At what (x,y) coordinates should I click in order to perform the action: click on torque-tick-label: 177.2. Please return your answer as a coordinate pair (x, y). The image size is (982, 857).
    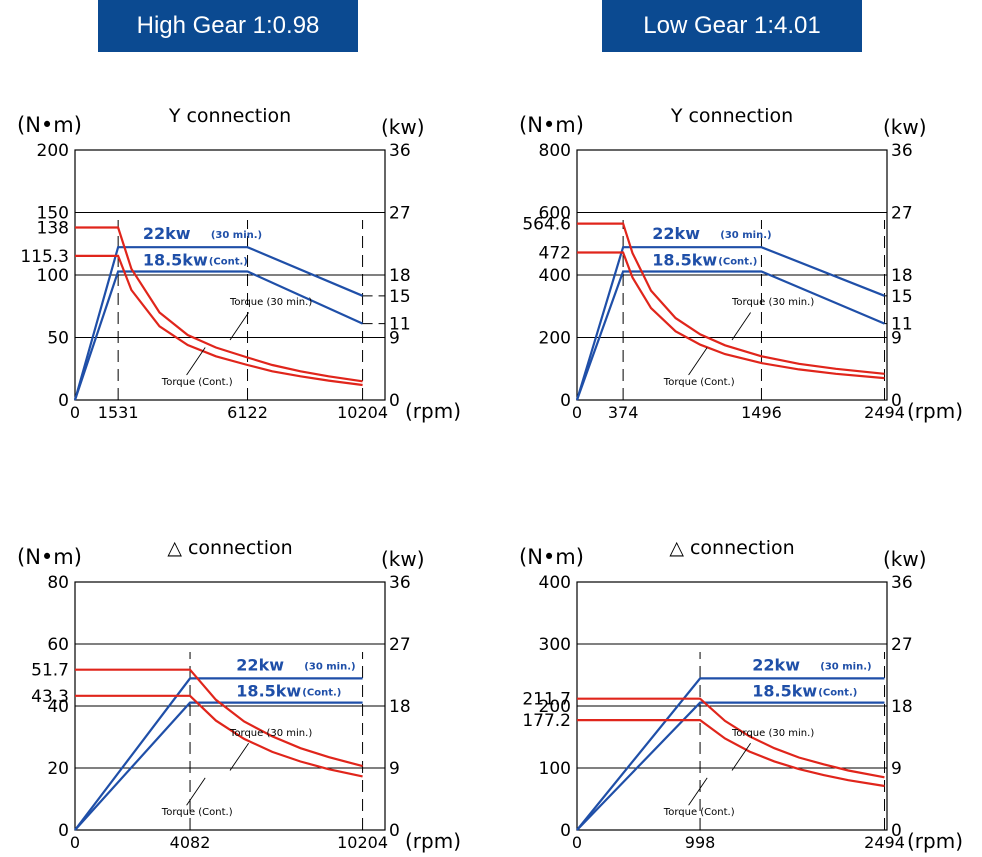
    Looking at the image, I should click on (546, 721).